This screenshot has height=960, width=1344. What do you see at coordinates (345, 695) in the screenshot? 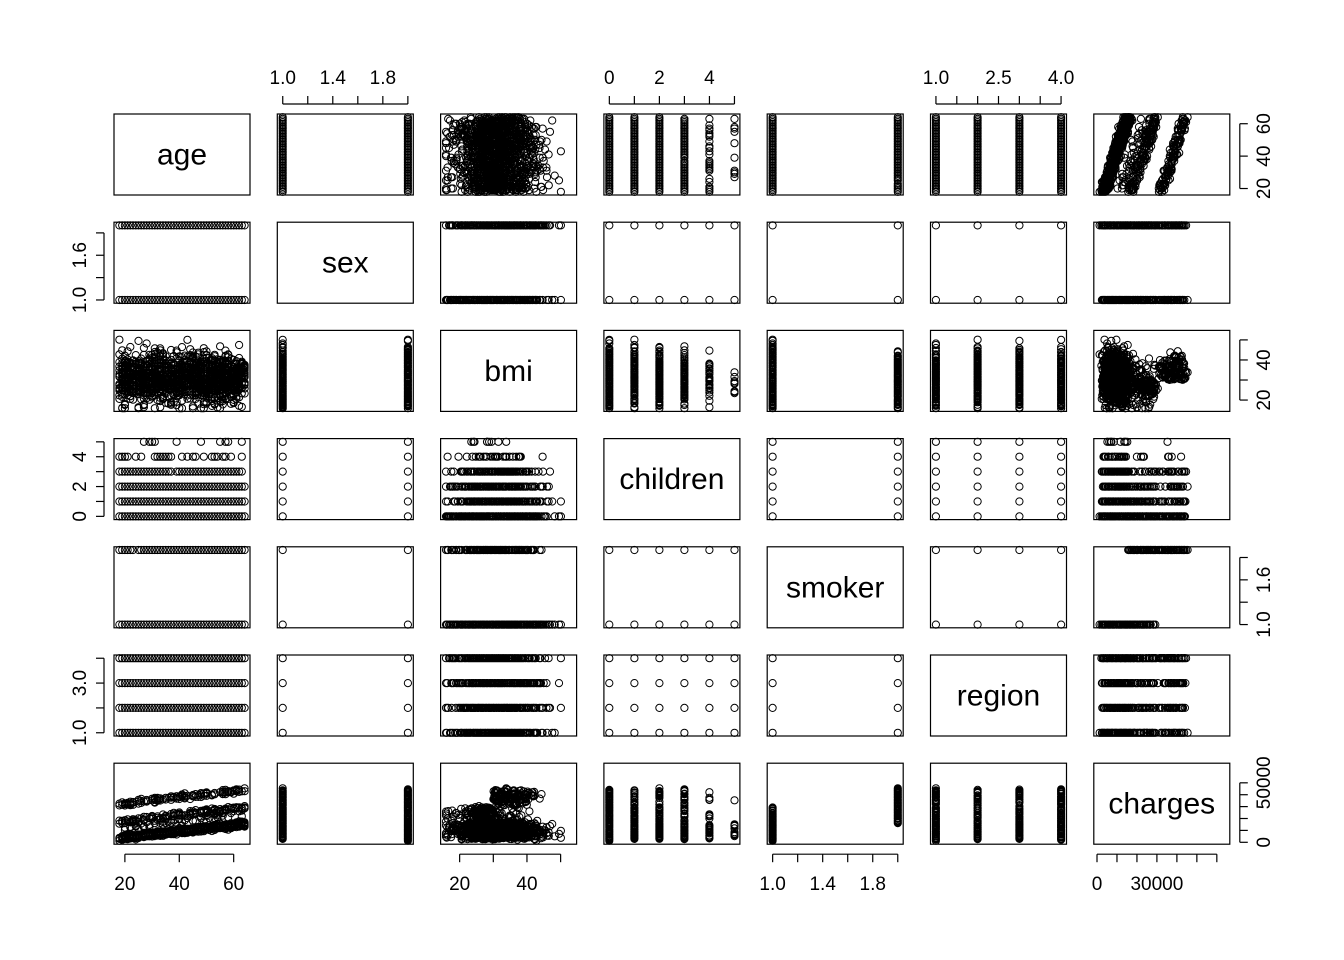
I see `panel-region-vs-sex` at bounding box center [345, 695].